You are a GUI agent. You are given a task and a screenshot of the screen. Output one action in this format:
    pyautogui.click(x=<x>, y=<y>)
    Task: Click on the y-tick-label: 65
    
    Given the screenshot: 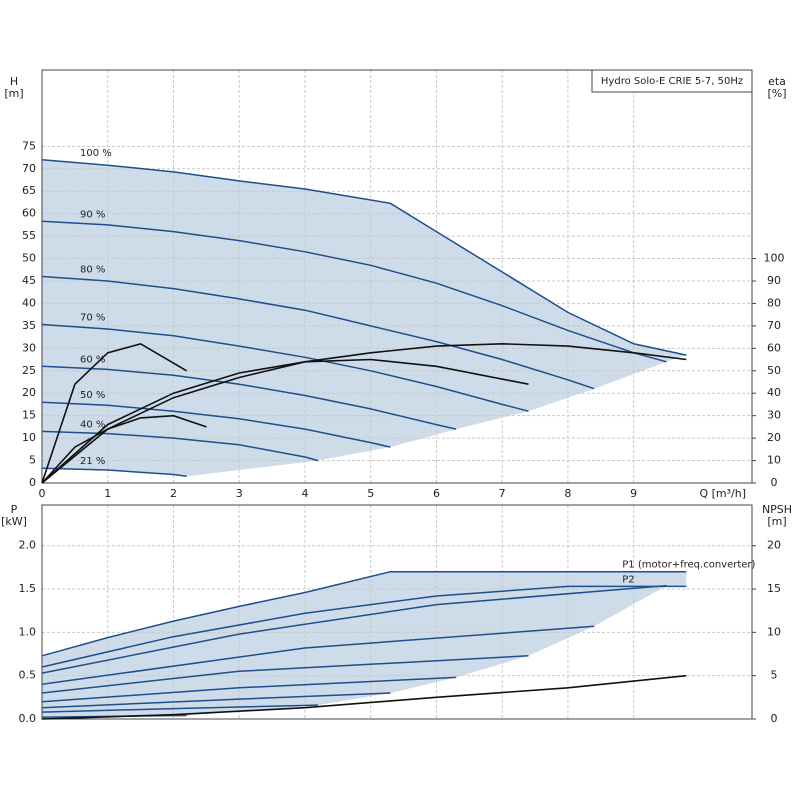 What is the action you would take?
    pyautogui.click(x=29, y=190)
    